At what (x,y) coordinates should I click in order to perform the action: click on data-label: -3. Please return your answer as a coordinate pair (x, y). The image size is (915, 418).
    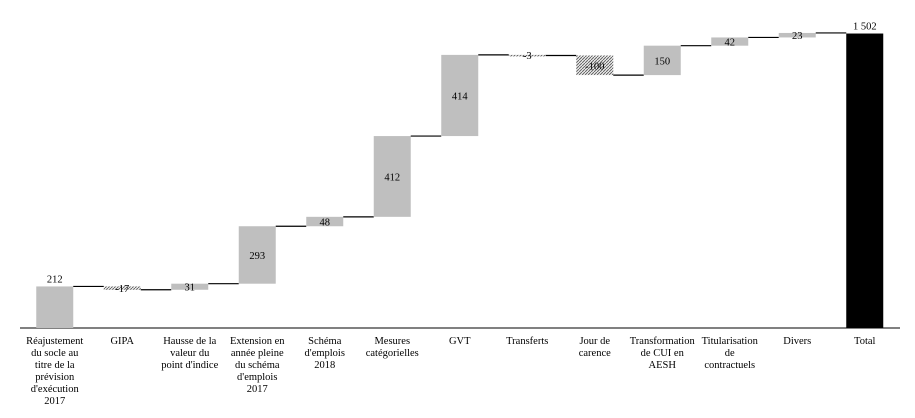
    Looking at the image, I should click on (527, 56).